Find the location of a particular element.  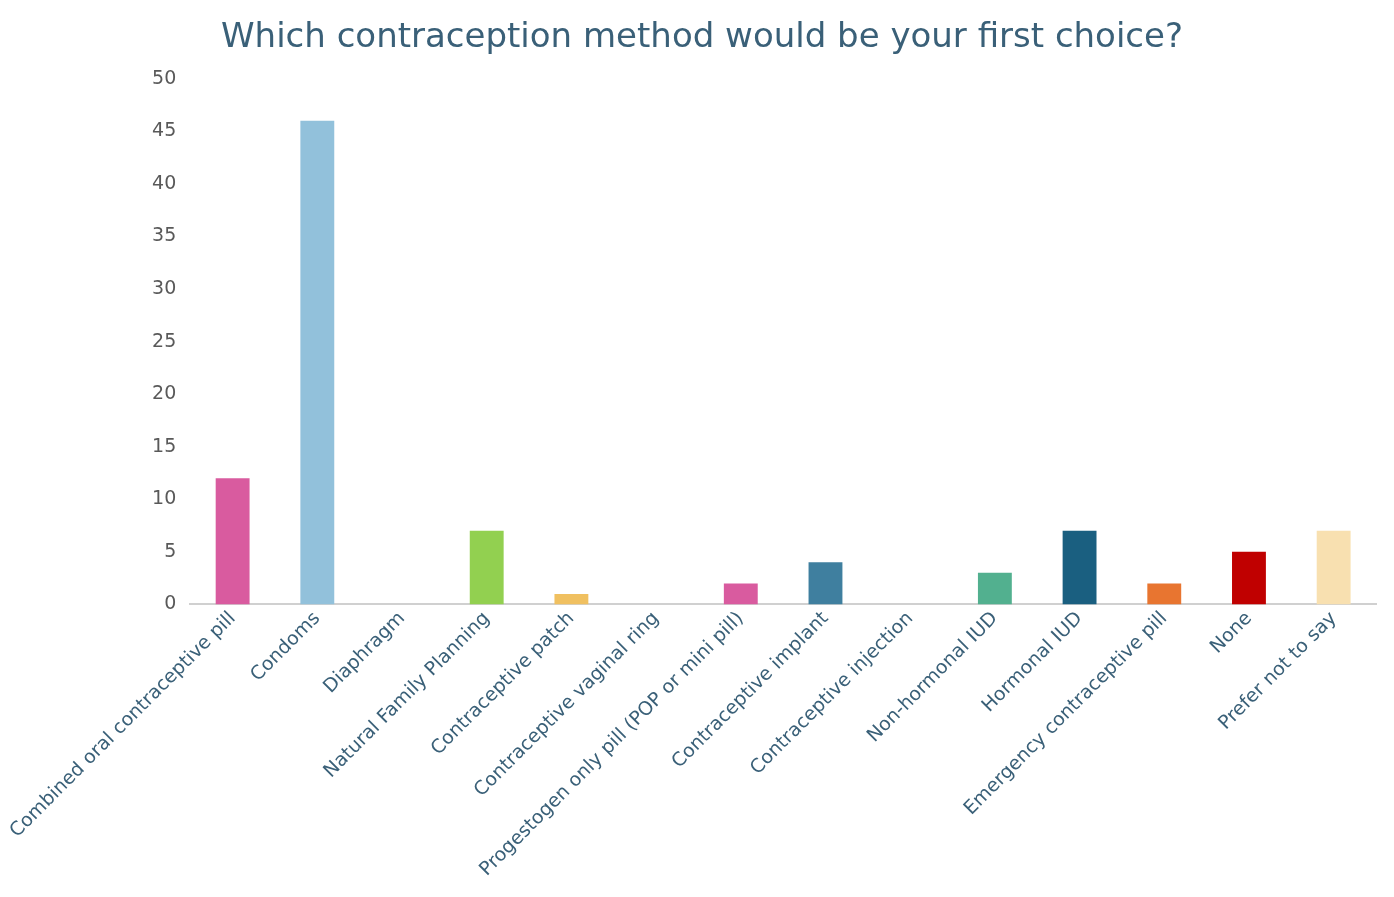

chart-title: Which contraception method would be your first choice? is located at coordinates (702, 35).